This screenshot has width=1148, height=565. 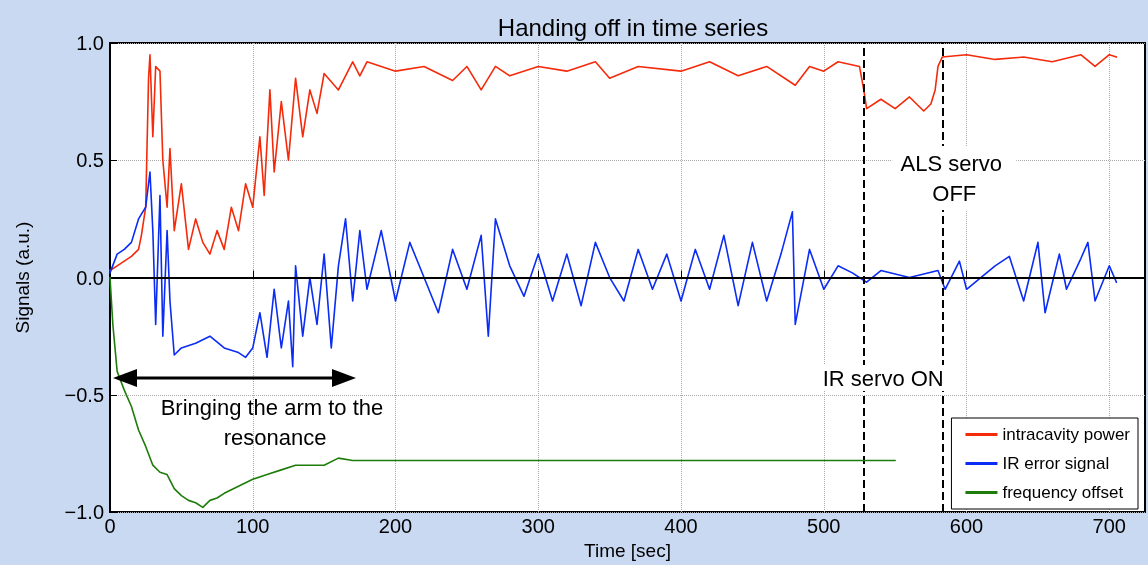 I want to click on legend-label: frequency offset, so click(x=1063, y=492).